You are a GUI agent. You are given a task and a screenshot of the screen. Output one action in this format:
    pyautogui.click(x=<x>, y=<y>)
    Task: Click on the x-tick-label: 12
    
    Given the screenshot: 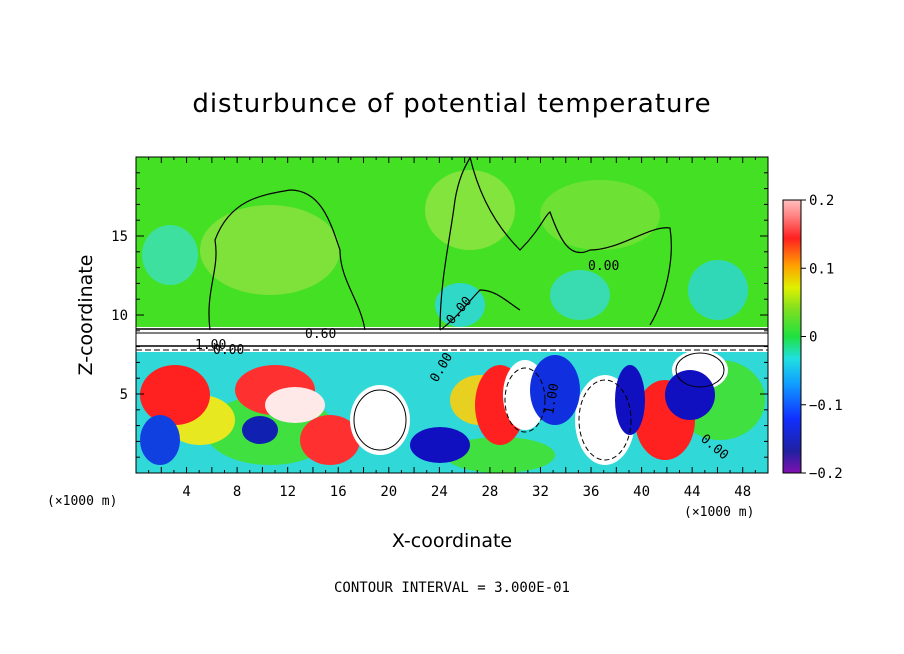 What is the action you would take?
    pyautogui.click(x=287, y=492)
    